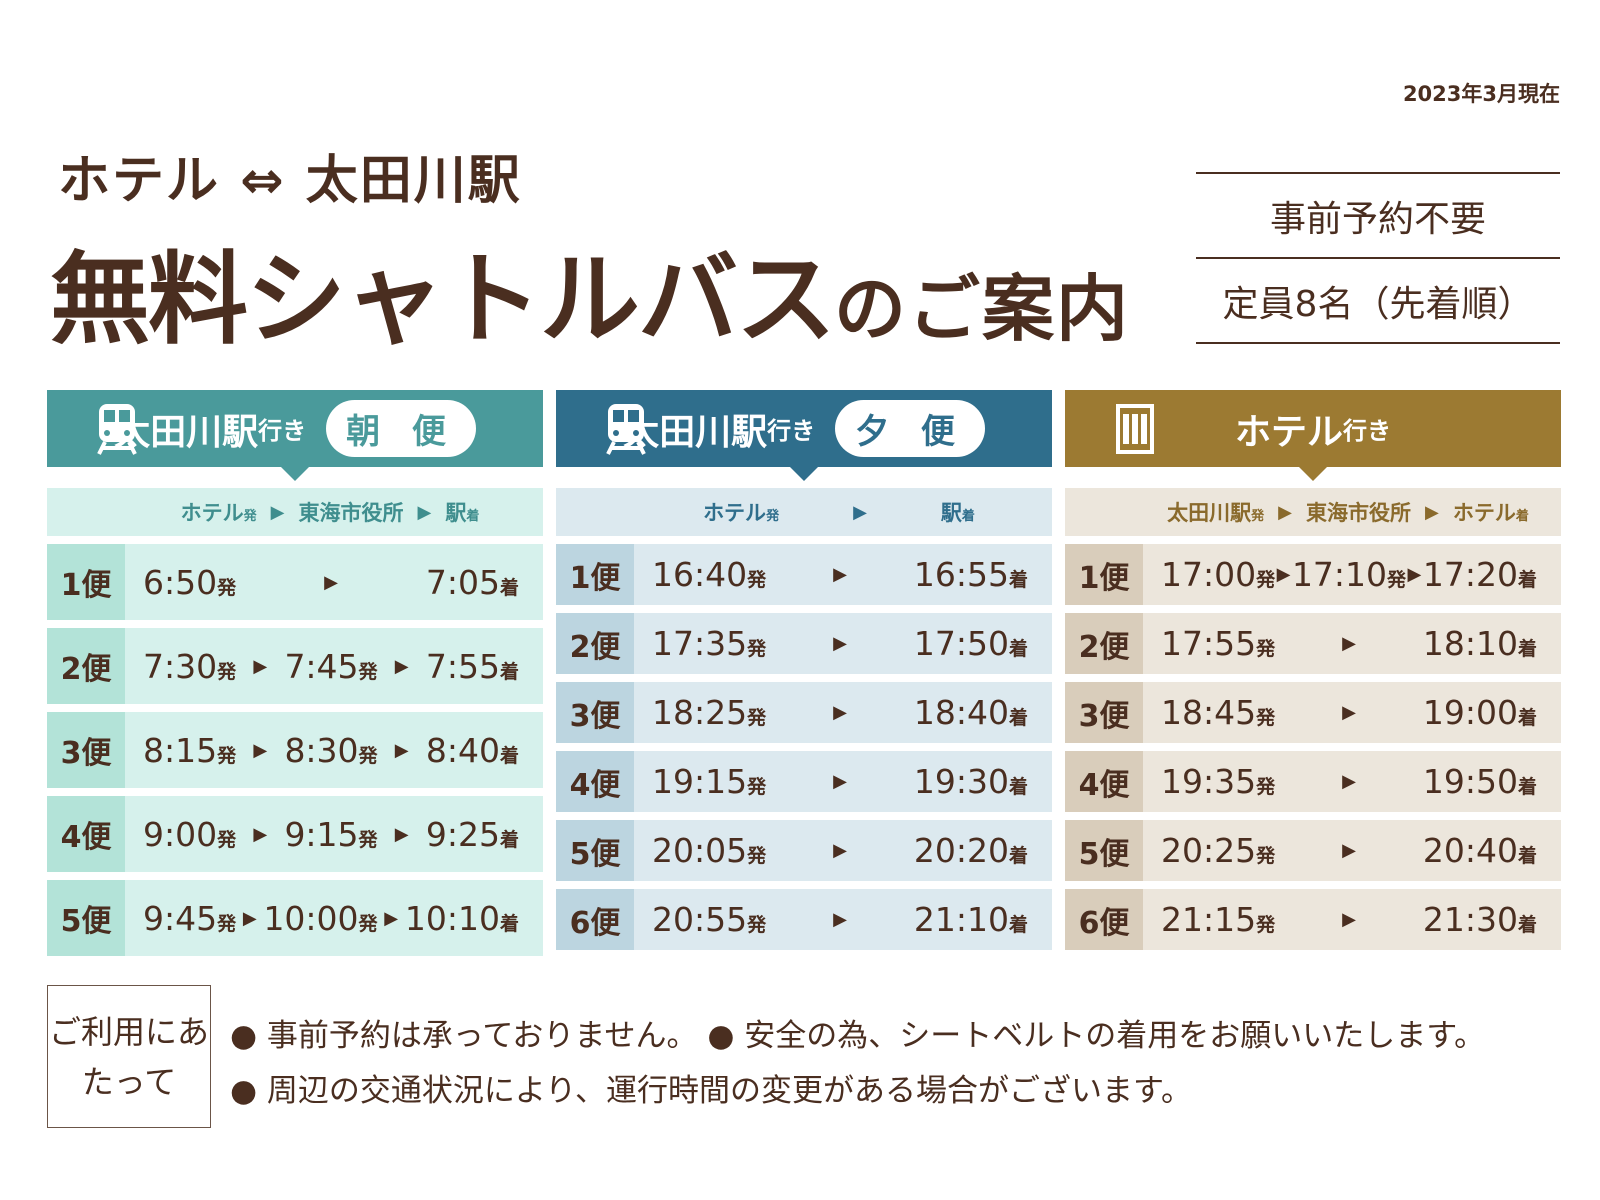 Image resolution: width=1600 pixels, height=1200 pixels. Describe the element at coordinates (472, 750) in the screenshot. I see `arrival-time: 8:40着` at that location.